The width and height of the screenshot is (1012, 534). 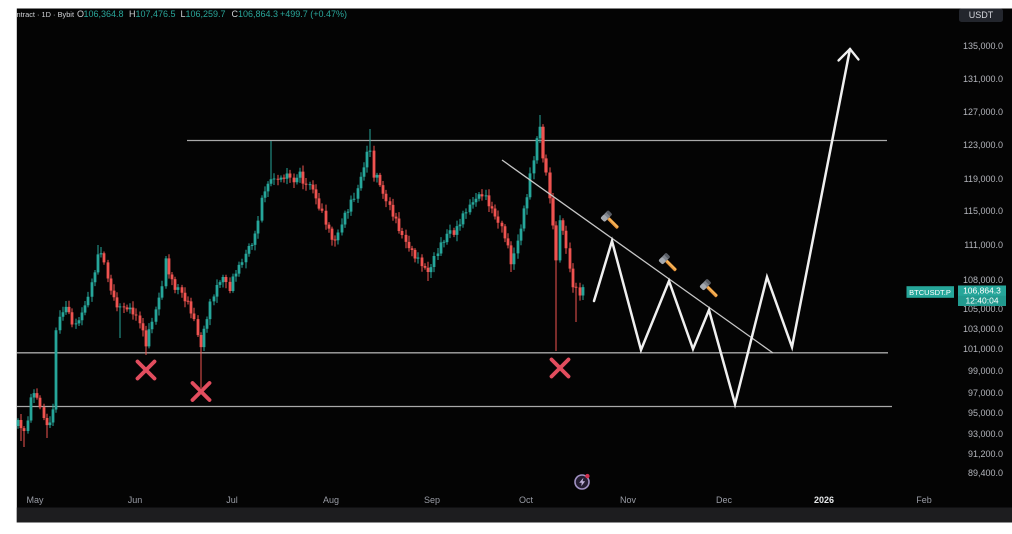 What do you see at coordinates (924, 500) in the screenshot?
I see `svg-text: Feb` at bounding box center [924, 500].